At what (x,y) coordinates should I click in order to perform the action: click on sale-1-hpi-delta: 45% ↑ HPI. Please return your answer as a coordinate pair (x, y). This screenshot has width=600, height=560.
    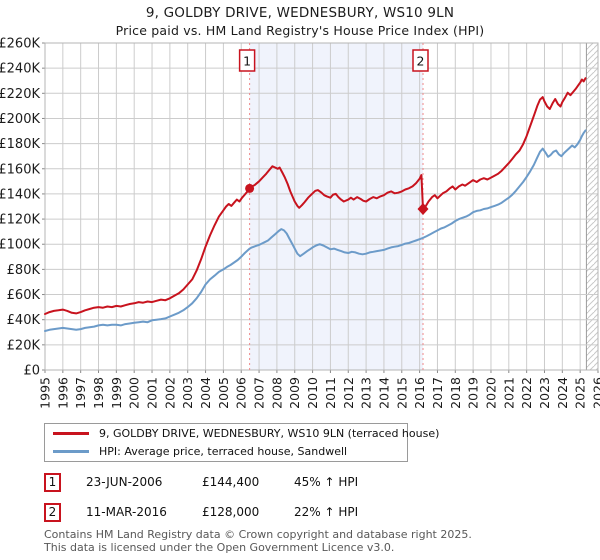
    Looking at the image, I should click on (326, 482).